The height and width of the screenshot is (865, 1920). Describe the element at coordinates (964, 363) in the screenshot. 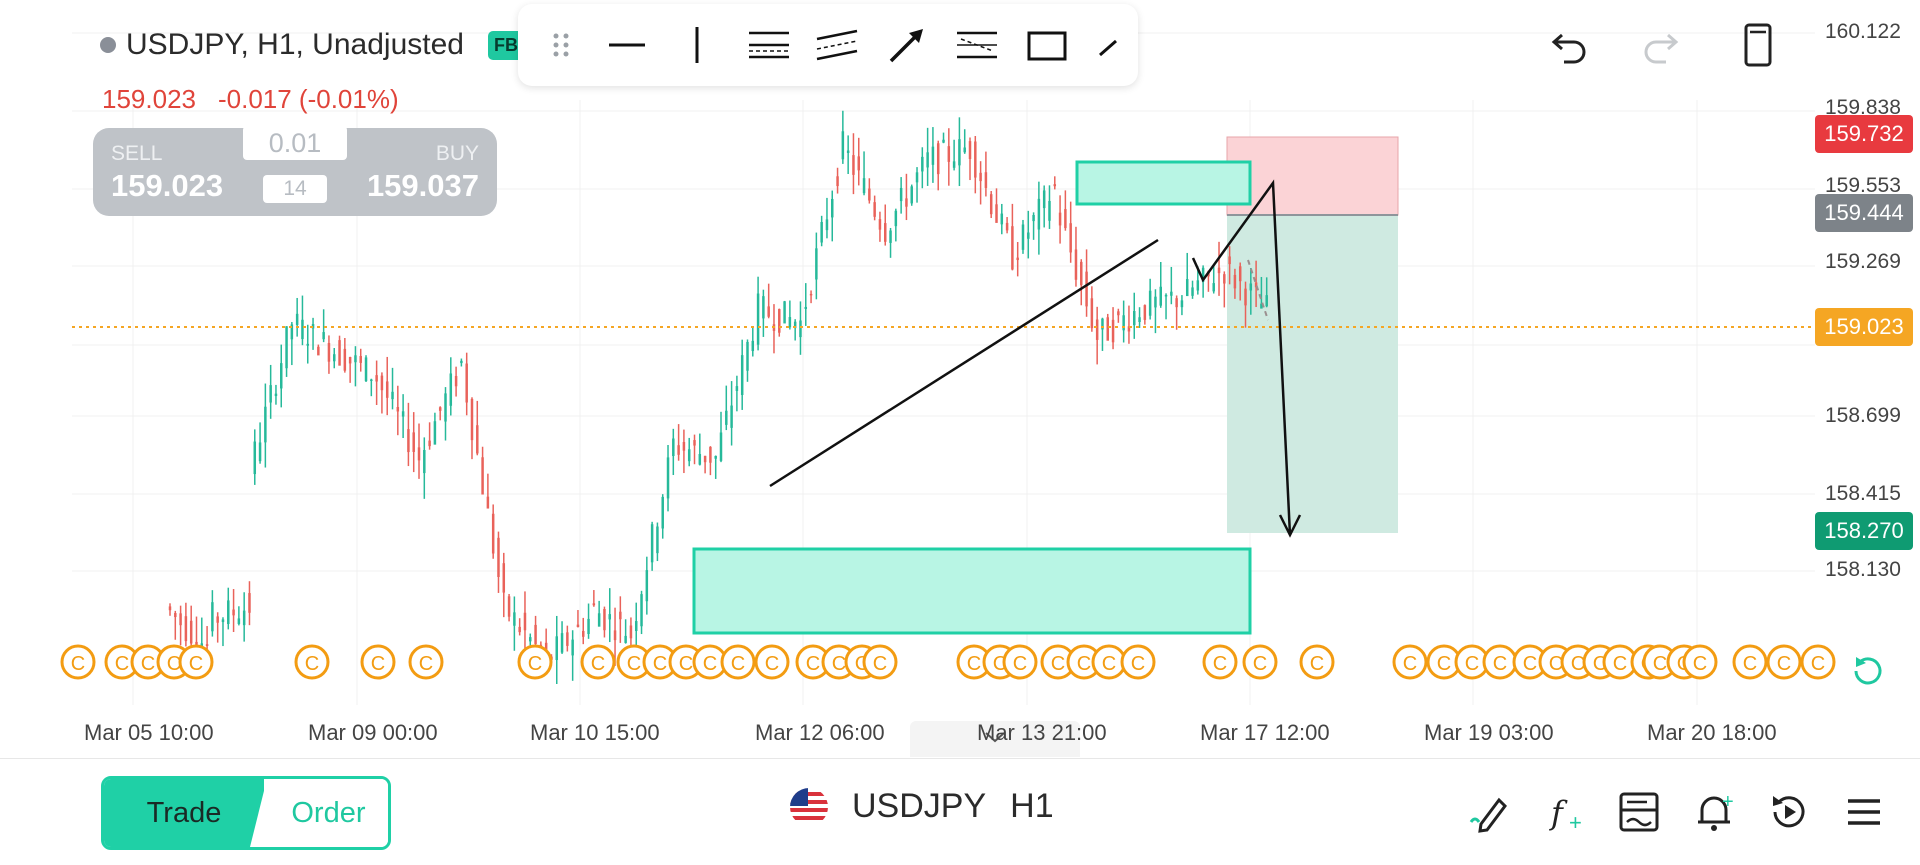

I see `trendline-drawing` at that location.